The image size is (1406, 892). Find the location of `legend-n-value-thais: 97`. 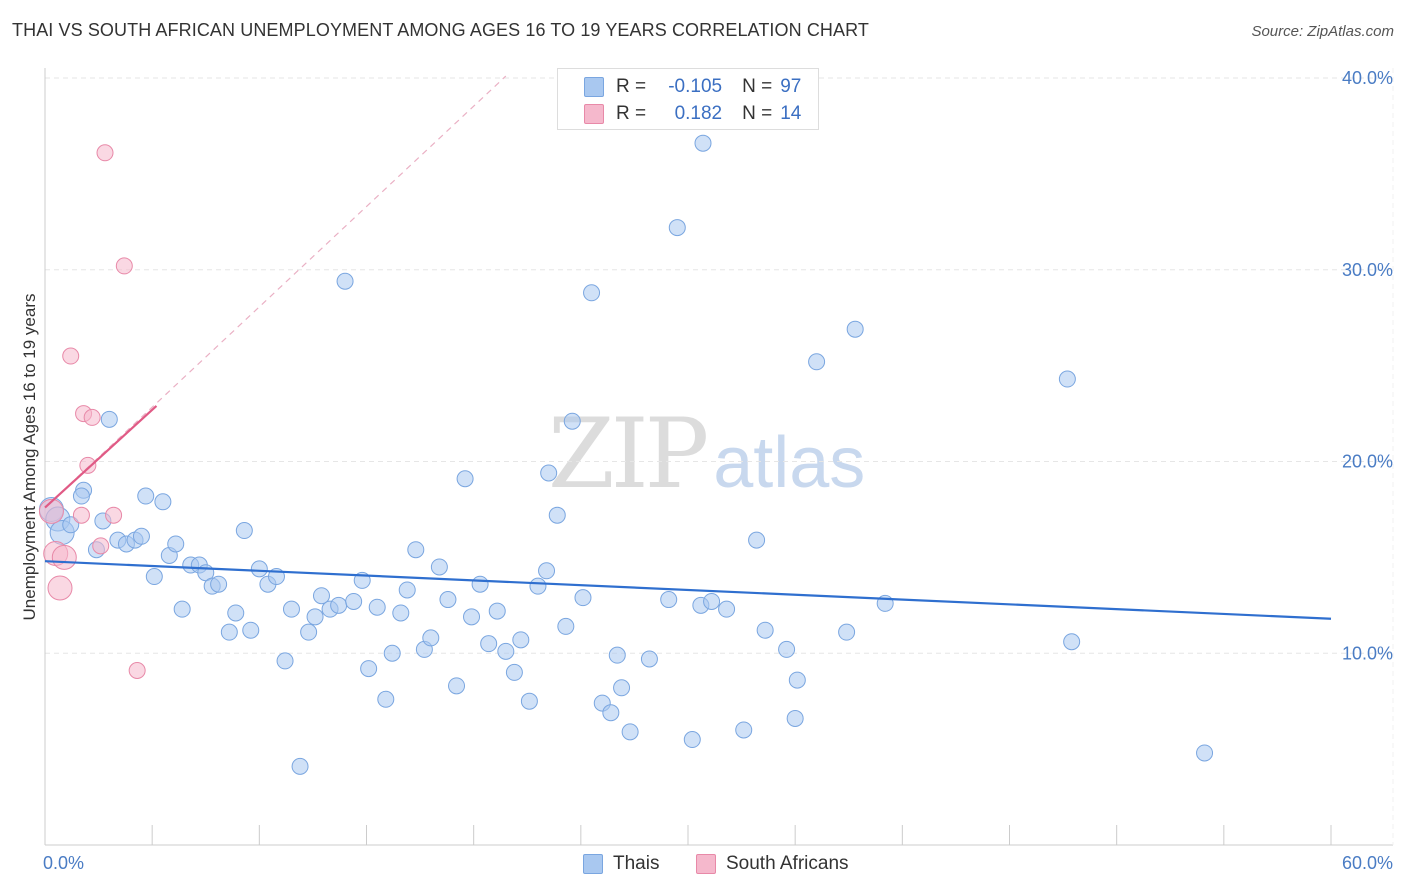

legend-n-value-thais: 97 is located at coordinates (791, 86).